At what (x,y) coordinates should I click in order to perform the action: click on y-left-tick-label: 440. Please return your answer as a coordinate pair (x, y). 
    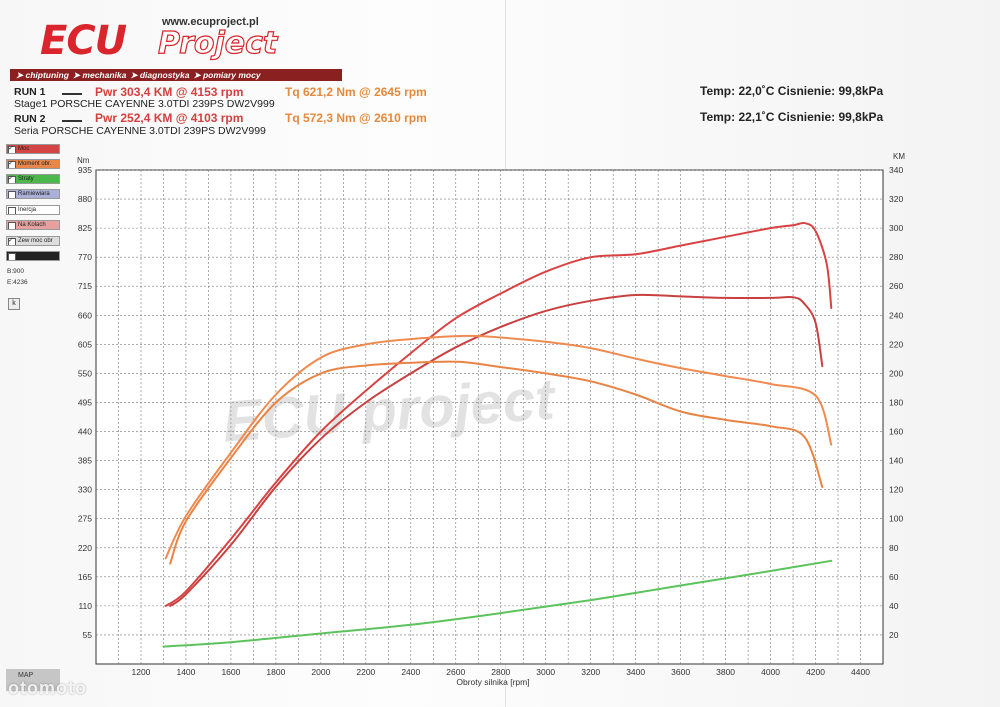
    Looking at the image, I should click on (85, 432).